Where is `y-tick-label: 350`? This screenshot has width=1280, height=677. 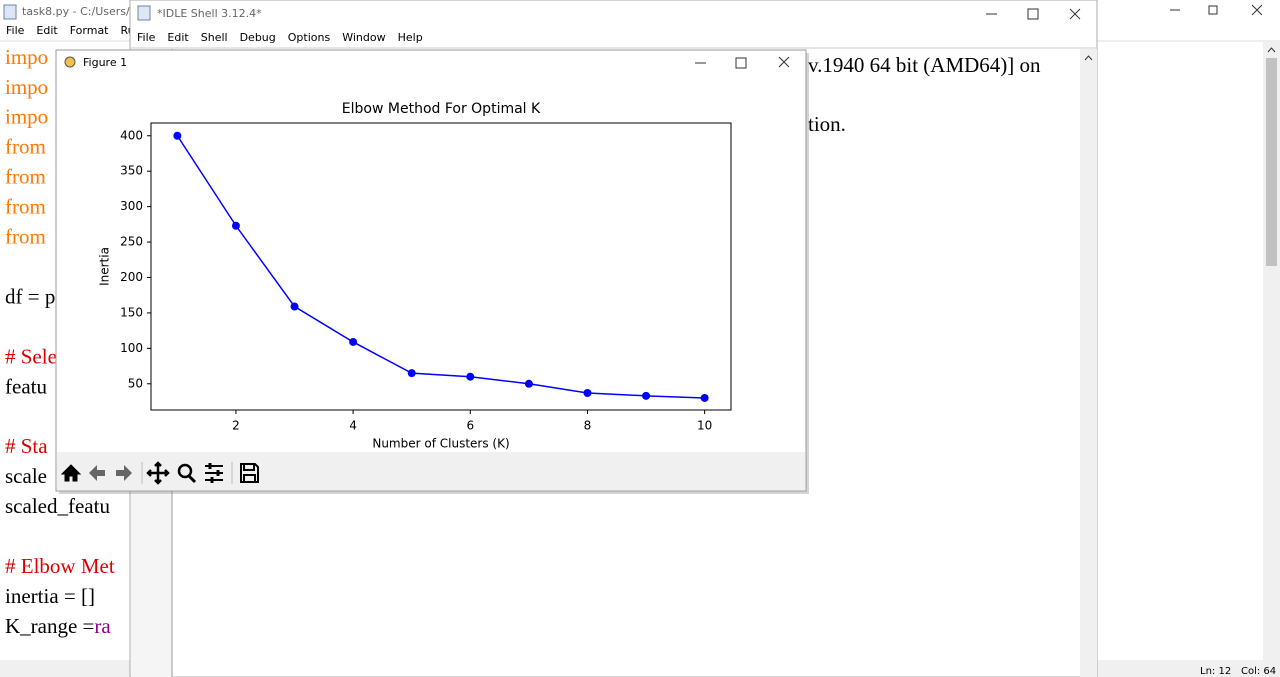 y-tick-label: 350 is located at coordinates (131, 171).